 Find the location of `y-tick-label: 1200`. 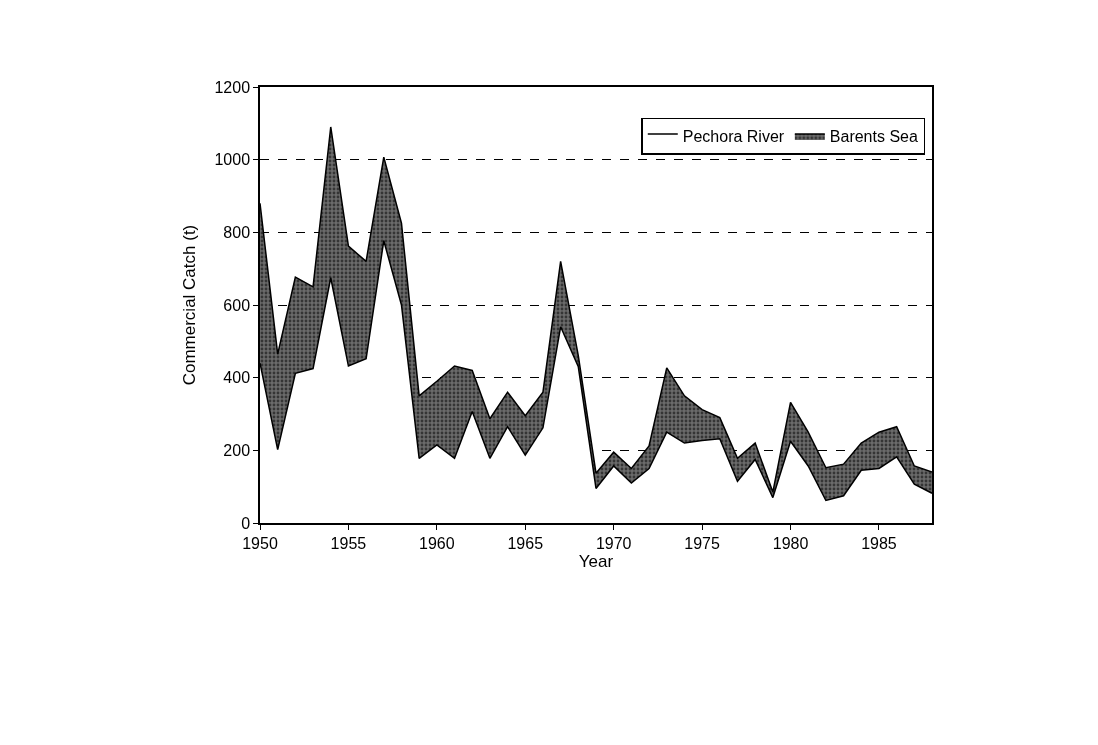

y-tick-label: 1200 is located at coordinates (232, 87).